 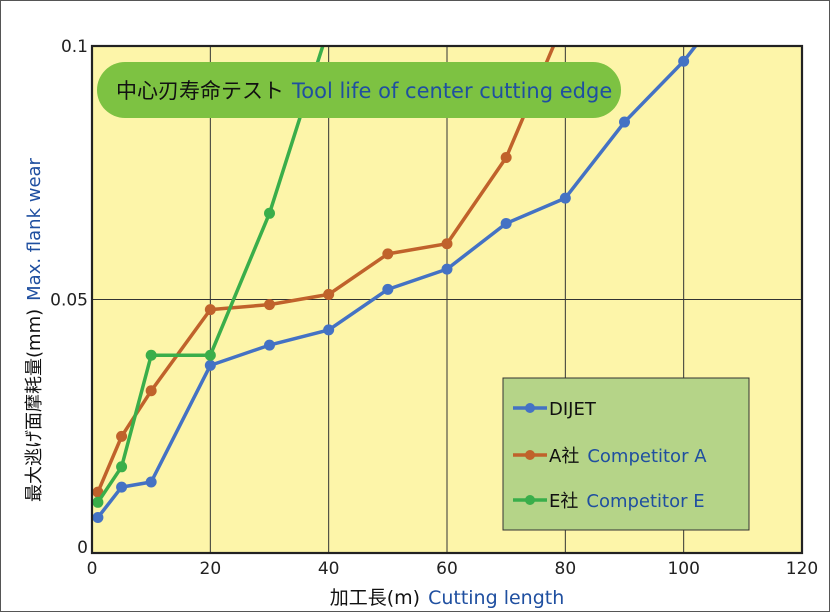 I want to click on legend-label: DIJET, so click(x=573, y=409).